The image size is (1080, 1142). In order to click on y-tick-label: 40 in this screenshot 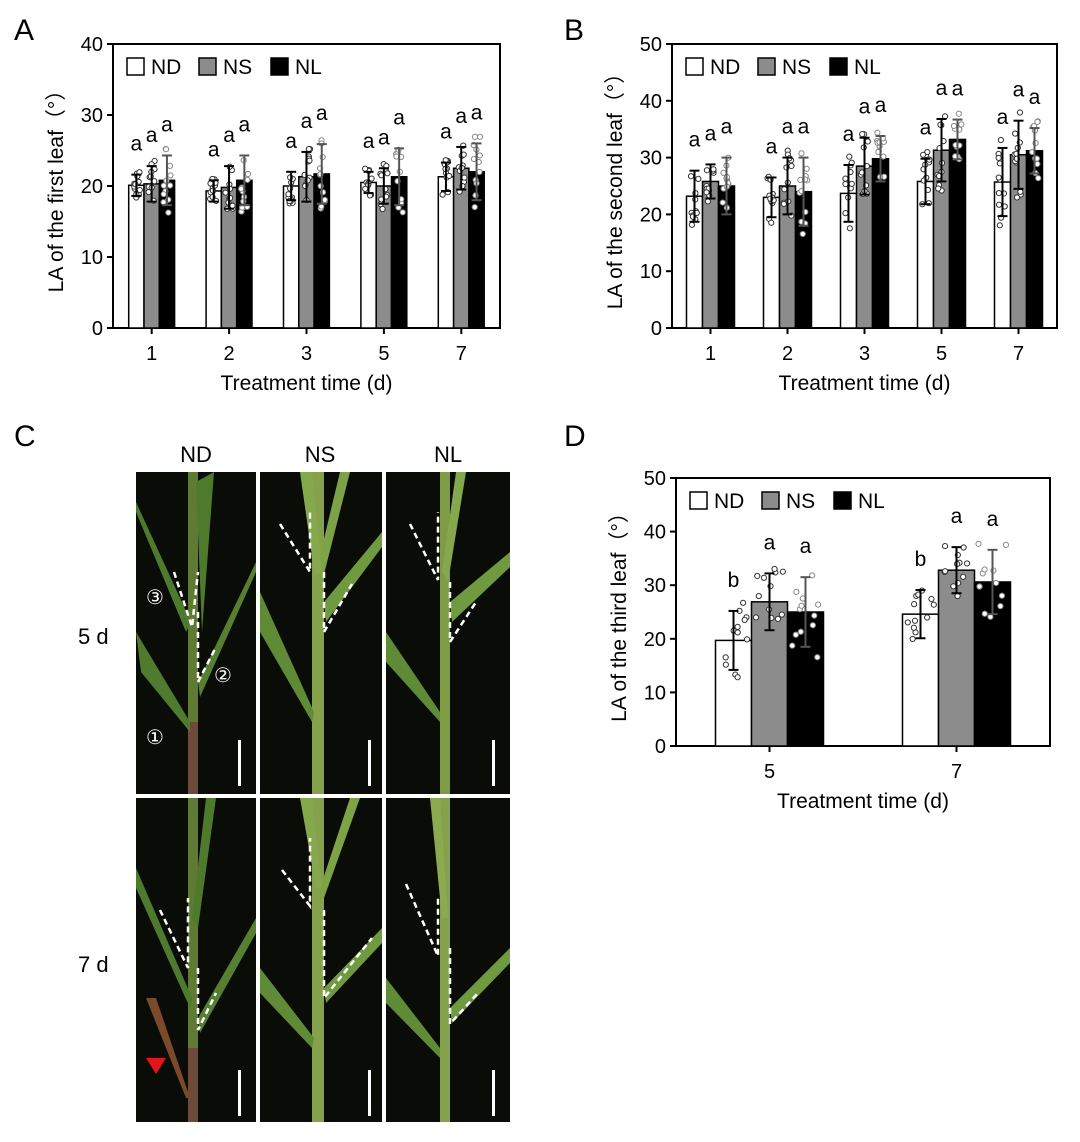, I will do `click(92, 45)`.